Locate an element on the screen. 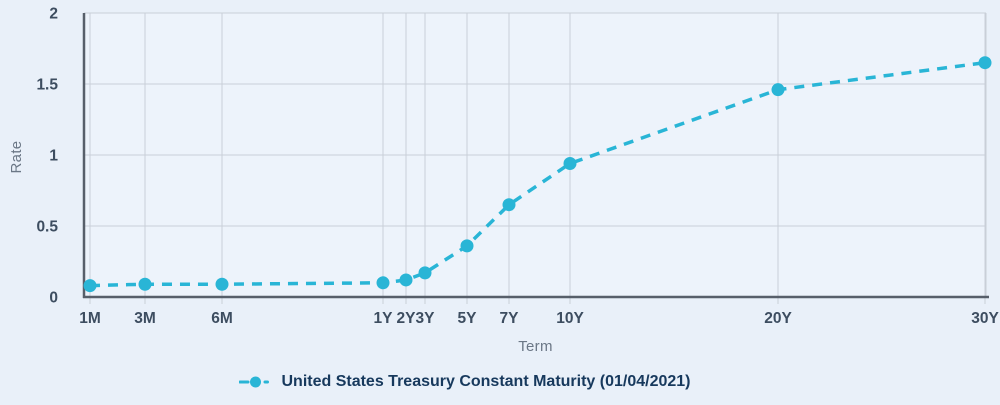 This screenshot has height=405, width=1000. svg-text: 0 is located at coordinates (53, 298).